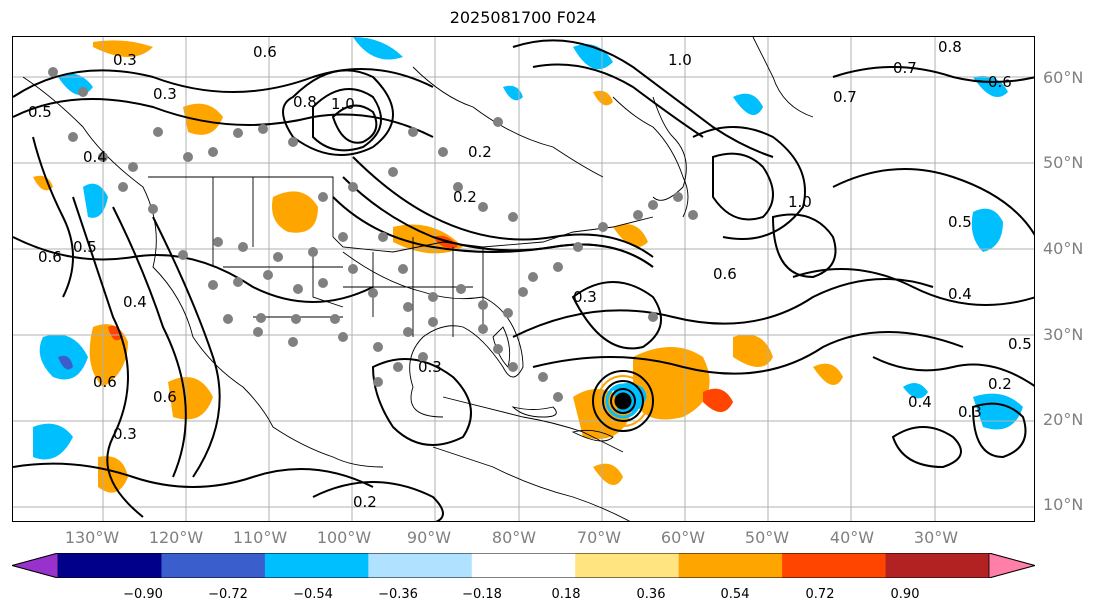 The height and width of the screenshot is (615, 1105). Describe the element at coordinates (1063, 77) in the screenshot. I see `lat-label-60n: 60°N` at that location.